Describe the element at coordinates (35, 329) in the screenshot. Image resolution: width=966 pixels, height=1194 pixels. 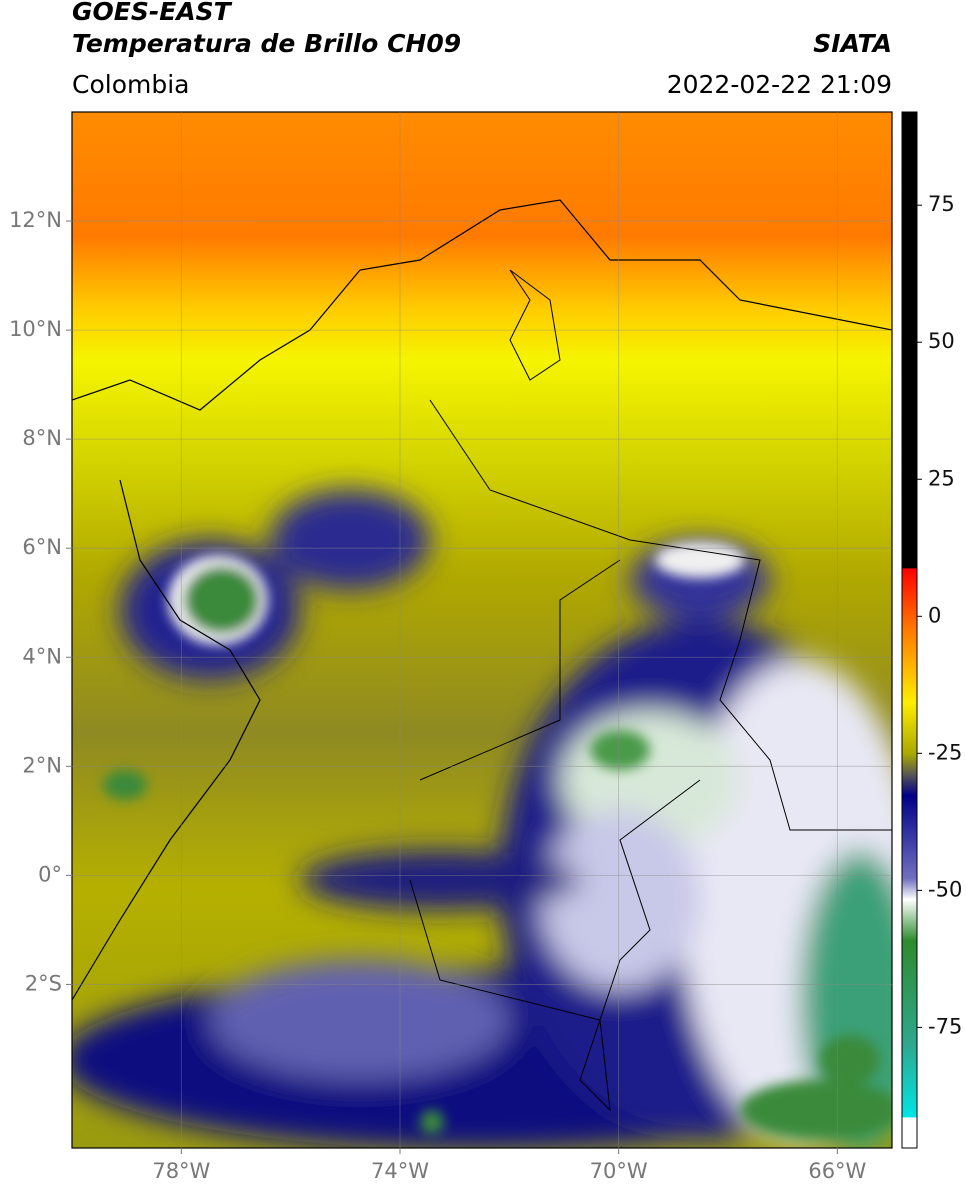
I see `y-tick-label: 10°N` at that location.